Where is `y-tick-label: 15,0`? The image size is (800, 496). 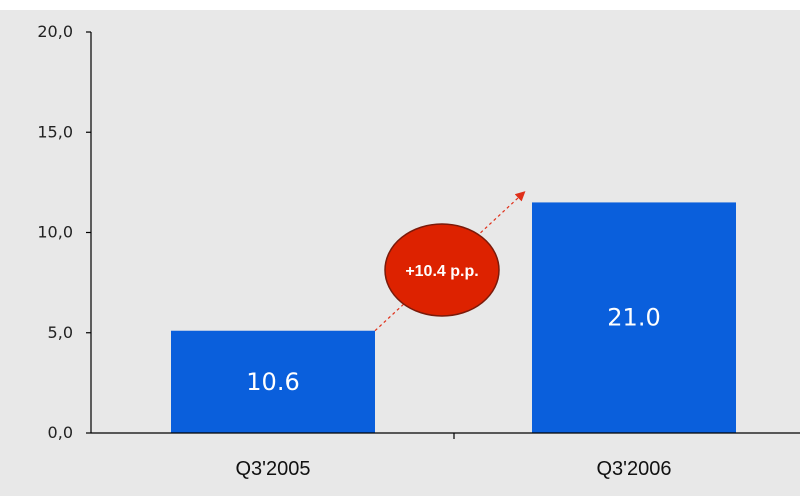
y-tick-label: 15,0 is located at coordinates (55, 131).